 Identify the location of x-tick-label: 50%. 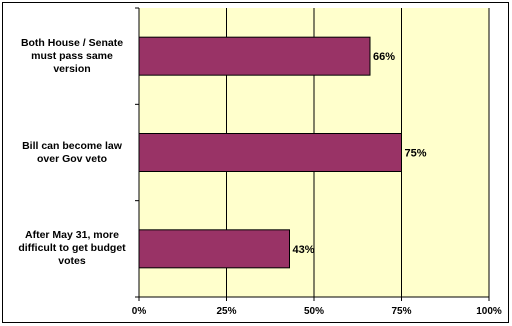
(314, 311).